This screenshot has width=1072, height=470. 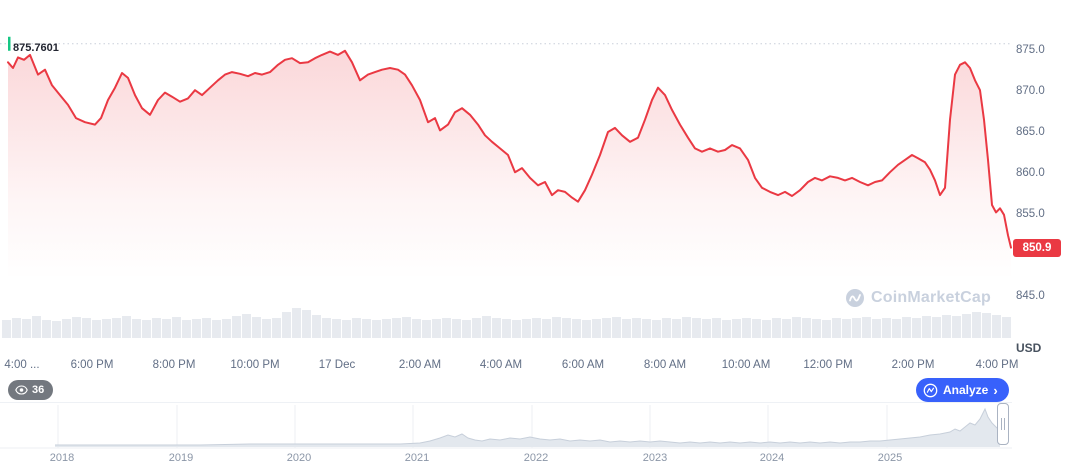 I want to click on analyze-icon, so click(x=930, y=390).